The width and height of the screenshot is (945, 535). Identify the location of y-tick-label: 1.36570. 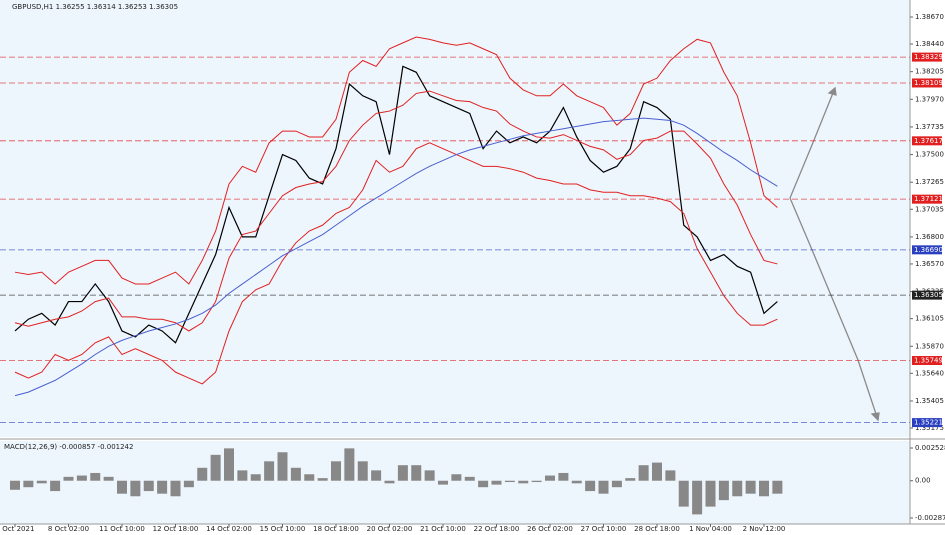
(929, 264).